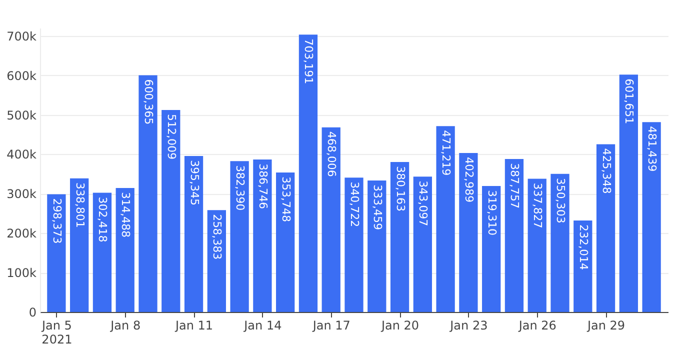  What do you see at coordinates (125, 215) in the screenshot?
I see `data-label: 314,488` at bounding box center [125, 215].